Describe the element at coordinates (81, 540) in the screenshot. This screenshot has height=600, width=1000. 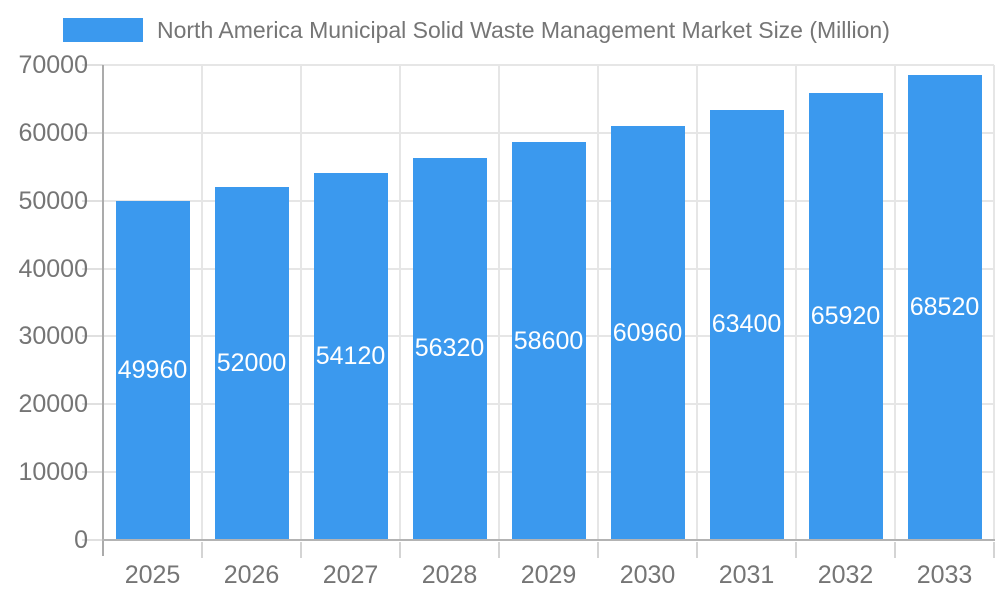
I see `y-axis-tick-label: 0` at that location.